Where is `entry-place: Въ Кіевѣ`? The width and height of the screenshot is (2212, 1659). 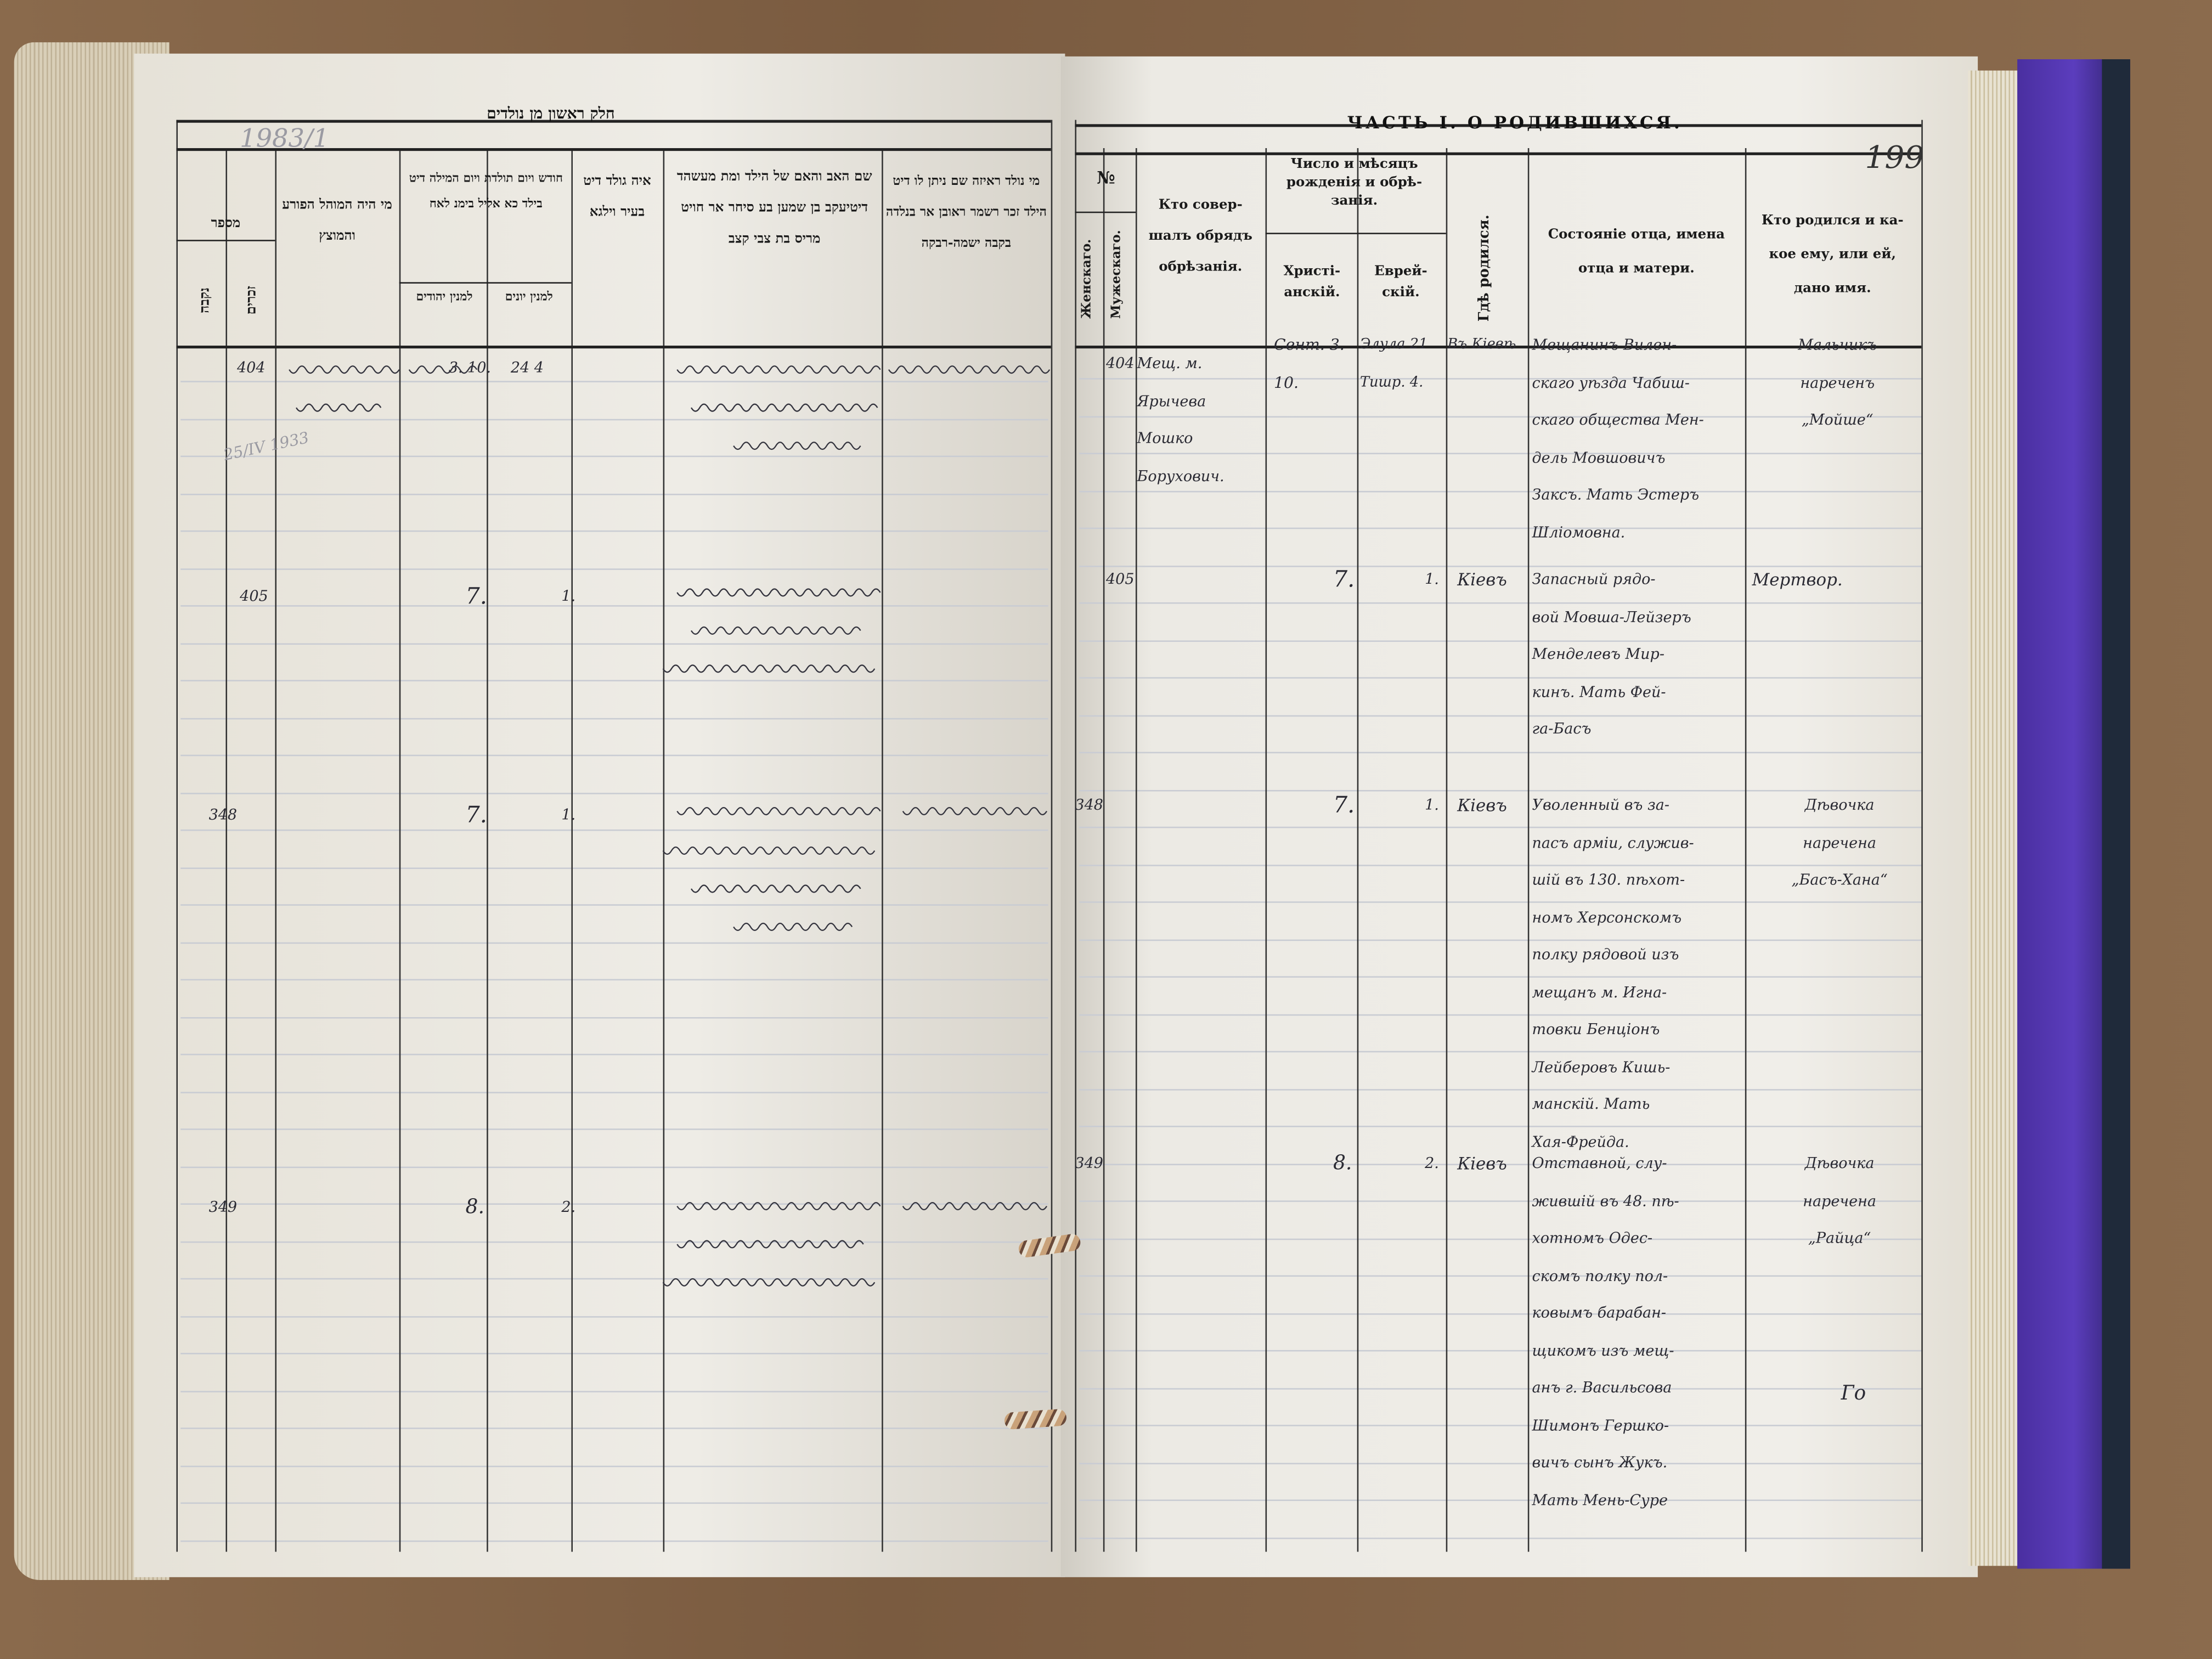
entry-place: Въ Кіевѣ is located at coordinates (1482, 345).